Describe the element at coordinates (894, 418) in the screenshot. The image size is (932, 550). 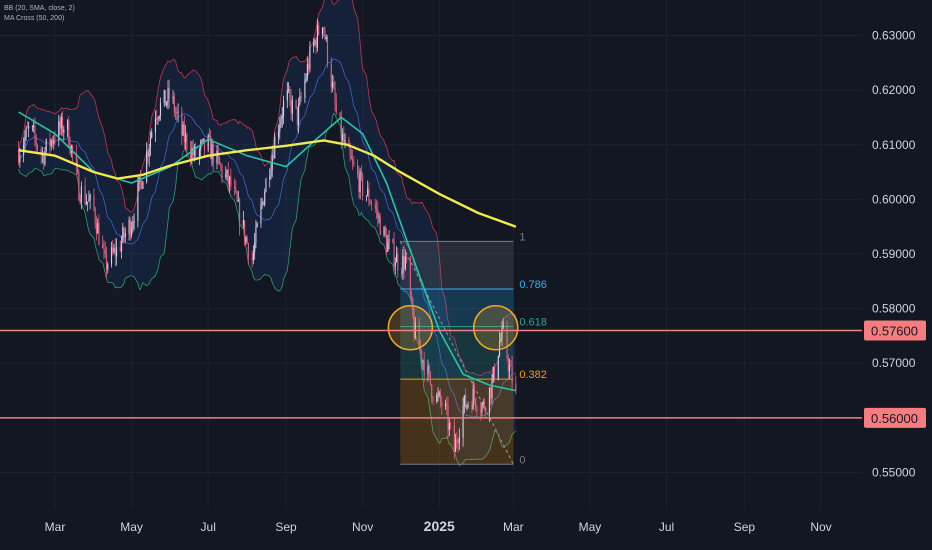
I see `price-level-badge-label: 0.56000` at that location.